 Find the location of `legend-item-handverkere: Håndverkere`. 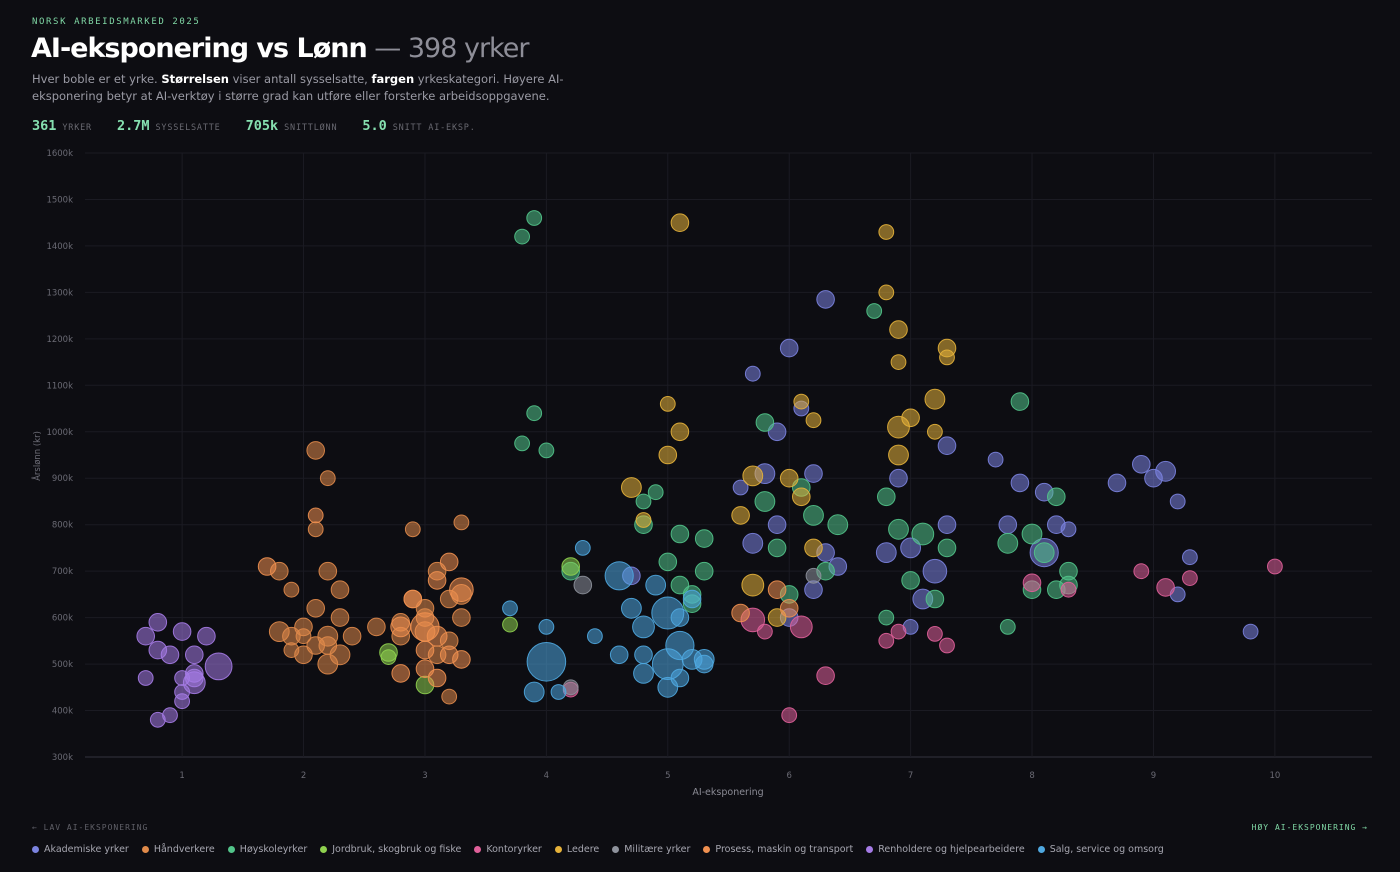

legend-item-handverkere: Håndverkere is located at coordinates (178, 849).